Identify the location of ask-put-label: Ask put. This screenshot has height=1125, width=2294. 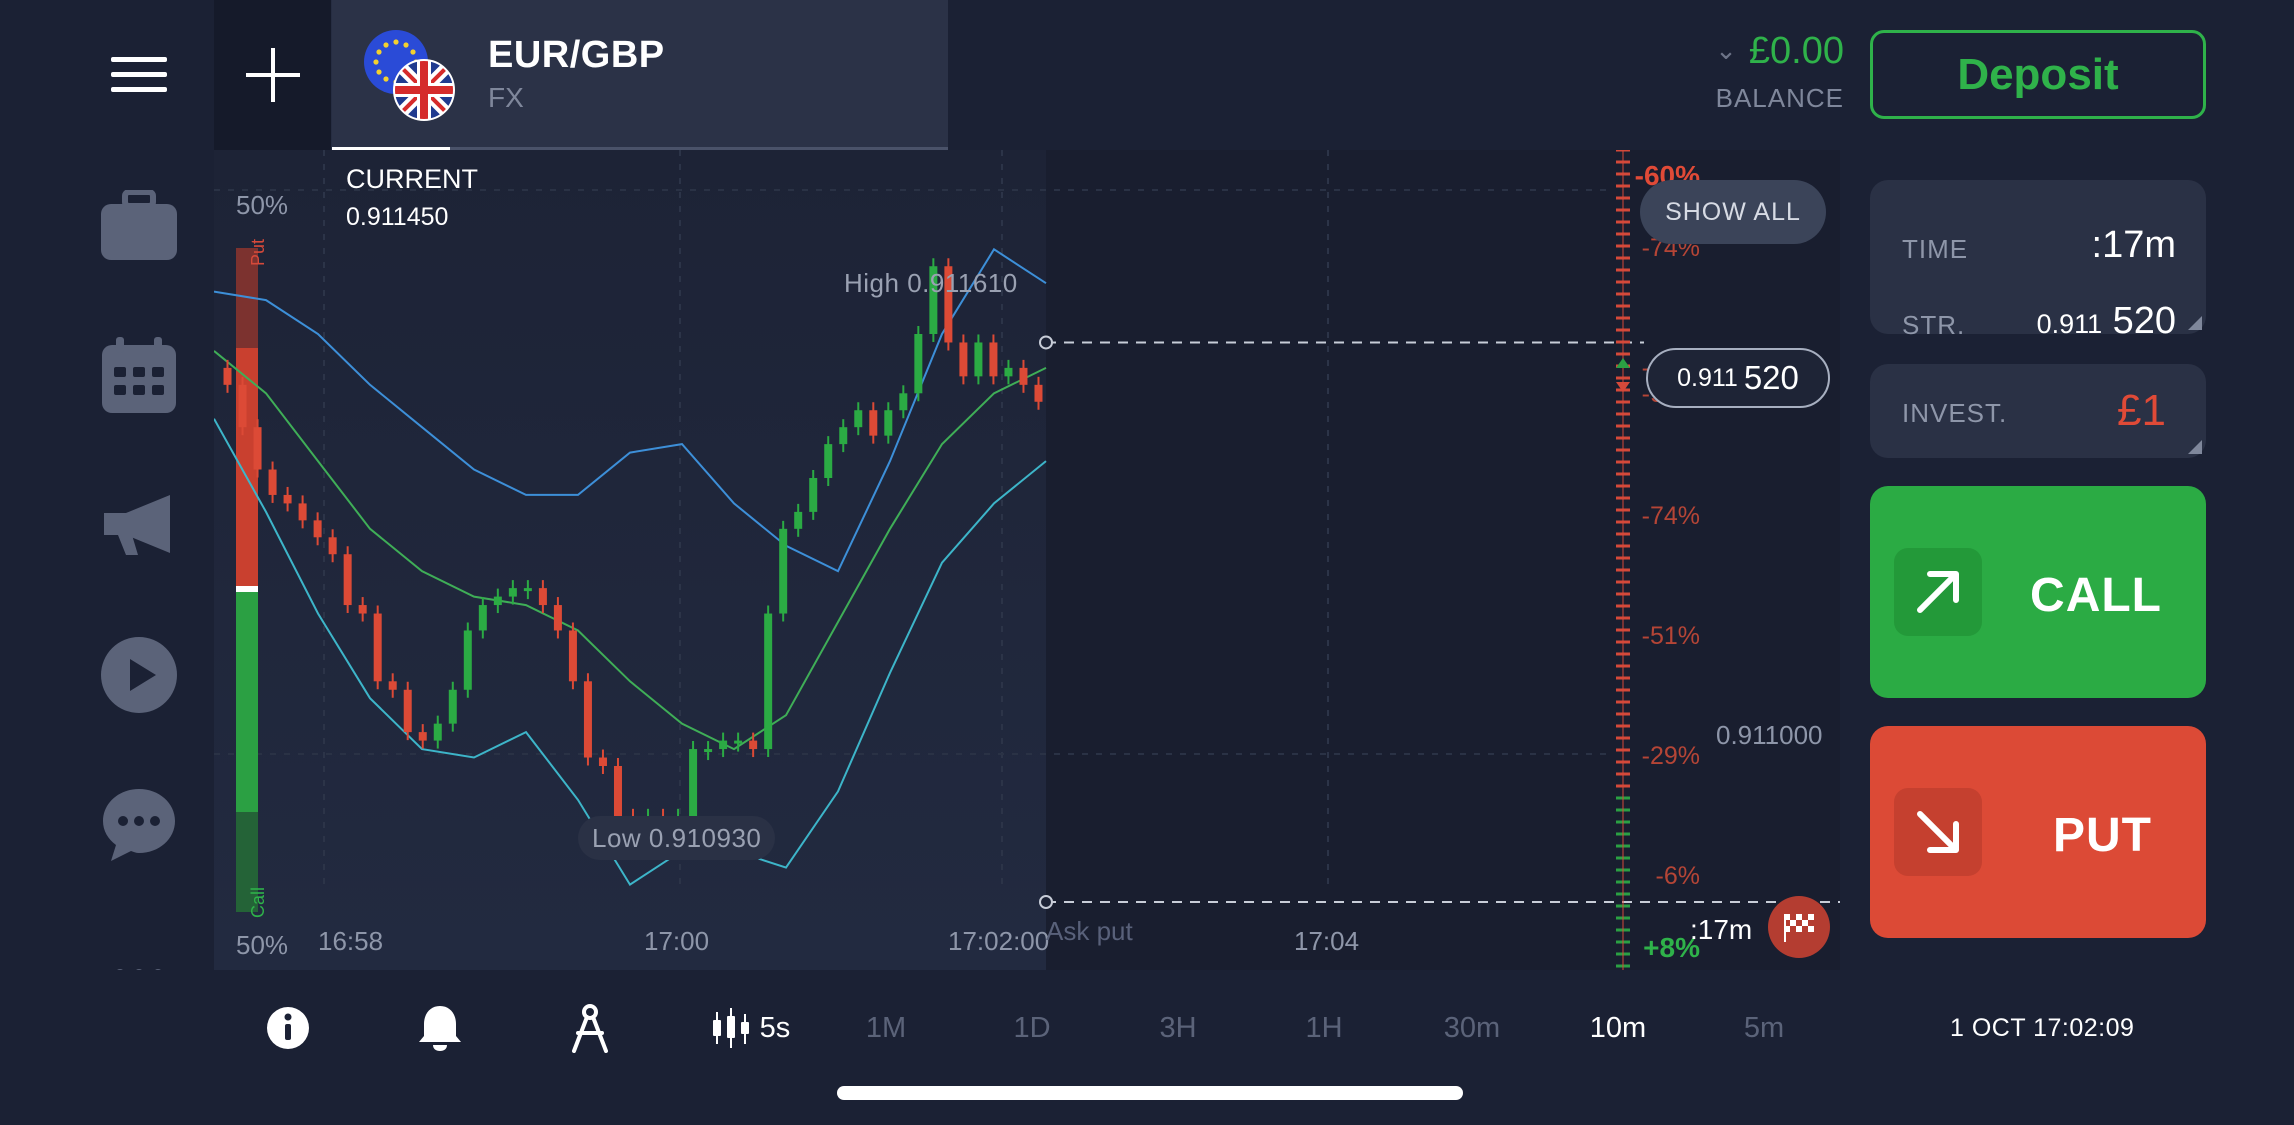
(1089, 931).